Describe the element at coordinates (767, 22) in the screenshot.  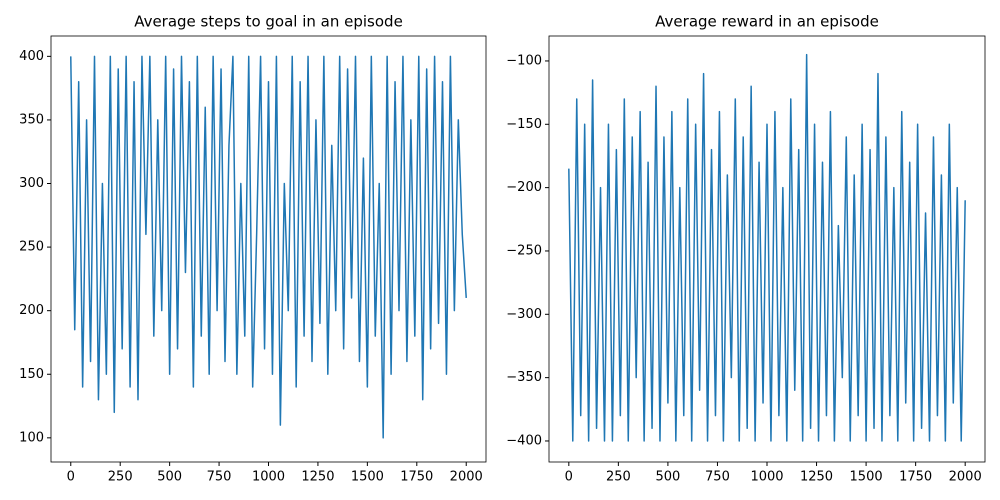
I see `chart-title: Average reward in an episode` at that location.